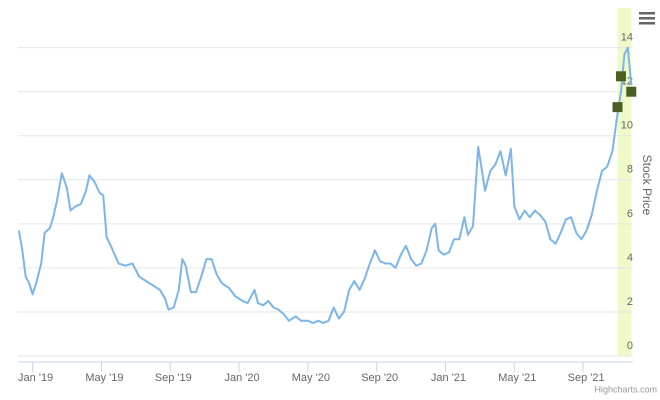  What do you see at coordinates (630, 346) in the screenshot?
I see `y-tick-label: 0` at bounding box center [630, 346].